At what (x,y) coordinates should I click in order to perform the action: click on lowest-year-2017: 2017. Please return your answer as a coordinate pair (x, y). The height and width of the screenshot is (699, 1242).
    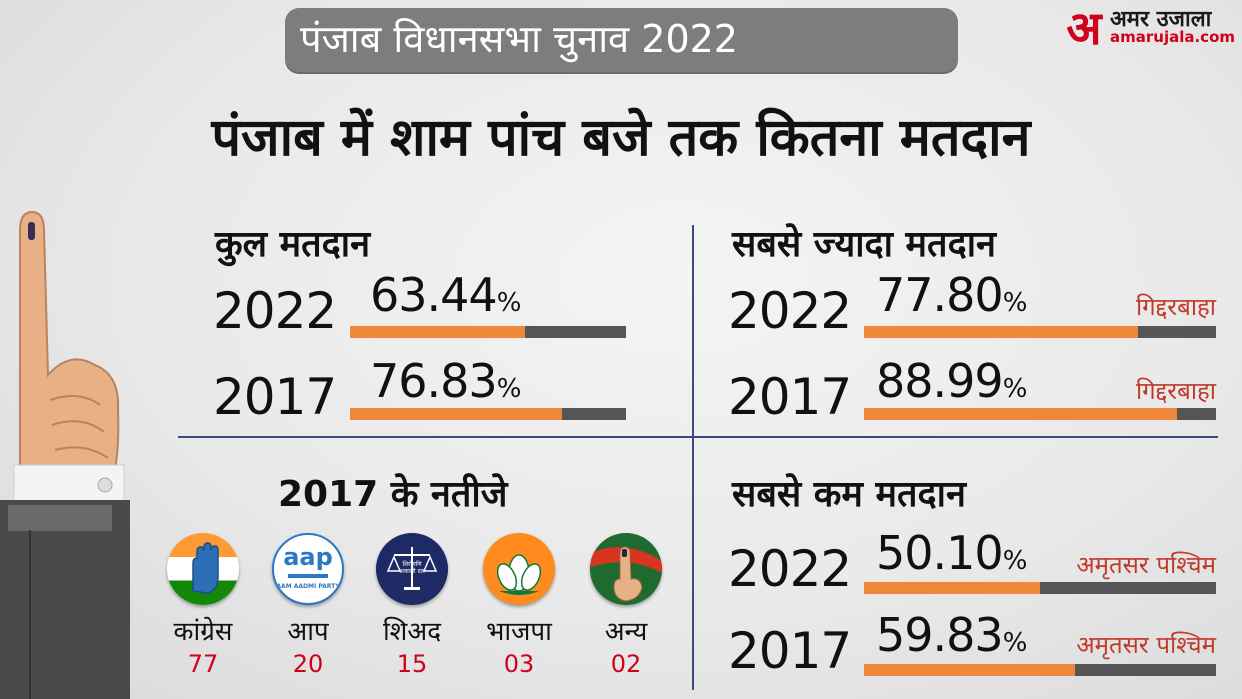
    Looking at the image, I should click on (790, 651).